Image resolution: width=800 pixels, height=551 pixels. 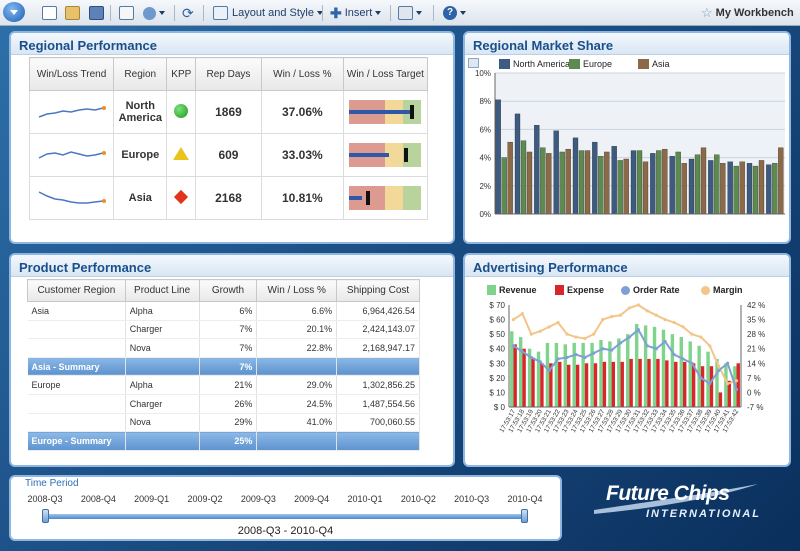 What do you see at coordinates (676, 499) in the screenshot?
I see `logo-swoosh` at bounding box center [676, 499].